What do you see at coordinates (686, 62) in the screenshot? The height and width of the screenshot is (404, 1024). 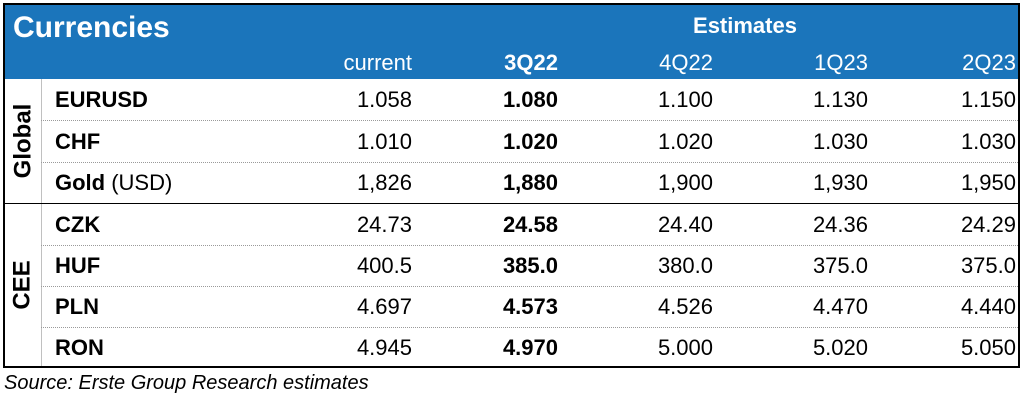 I see `column-header-4q22: 4Q22` at bounding box center [686, 62].